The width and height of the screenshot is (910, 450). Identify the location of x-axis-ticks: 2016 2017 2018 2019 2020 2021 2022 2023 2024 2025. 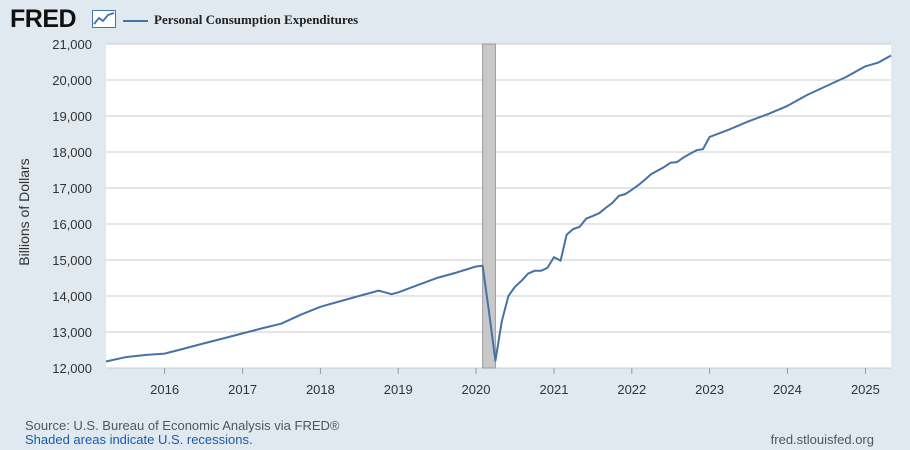
(515, 382).